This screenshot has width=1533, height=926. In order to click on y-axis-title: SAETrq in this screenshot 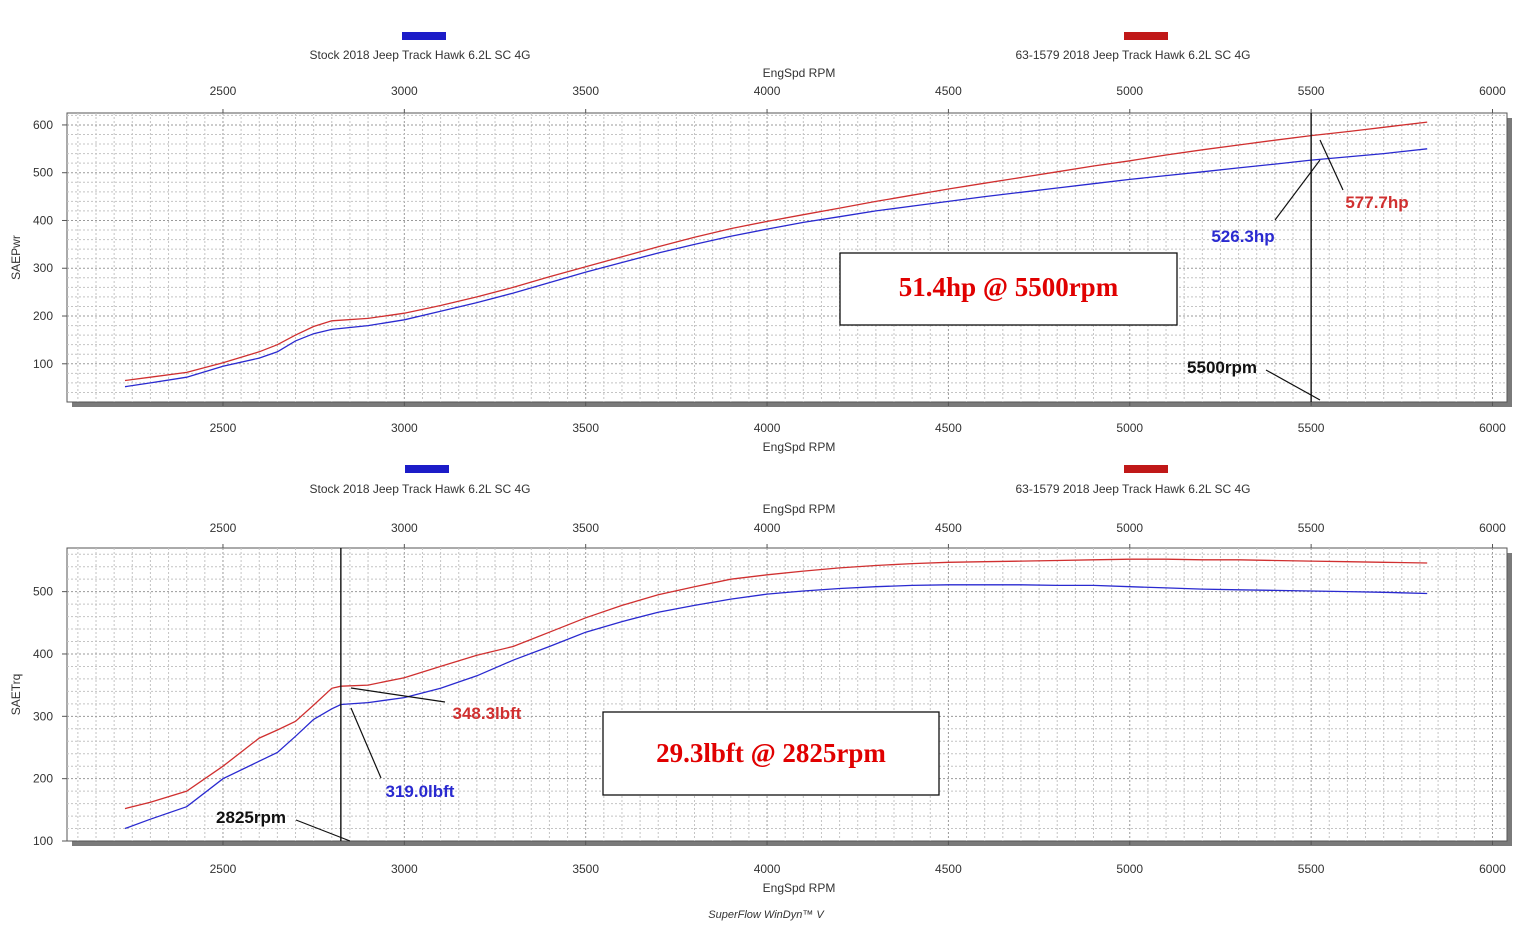, I will do `click(16, 695)`.